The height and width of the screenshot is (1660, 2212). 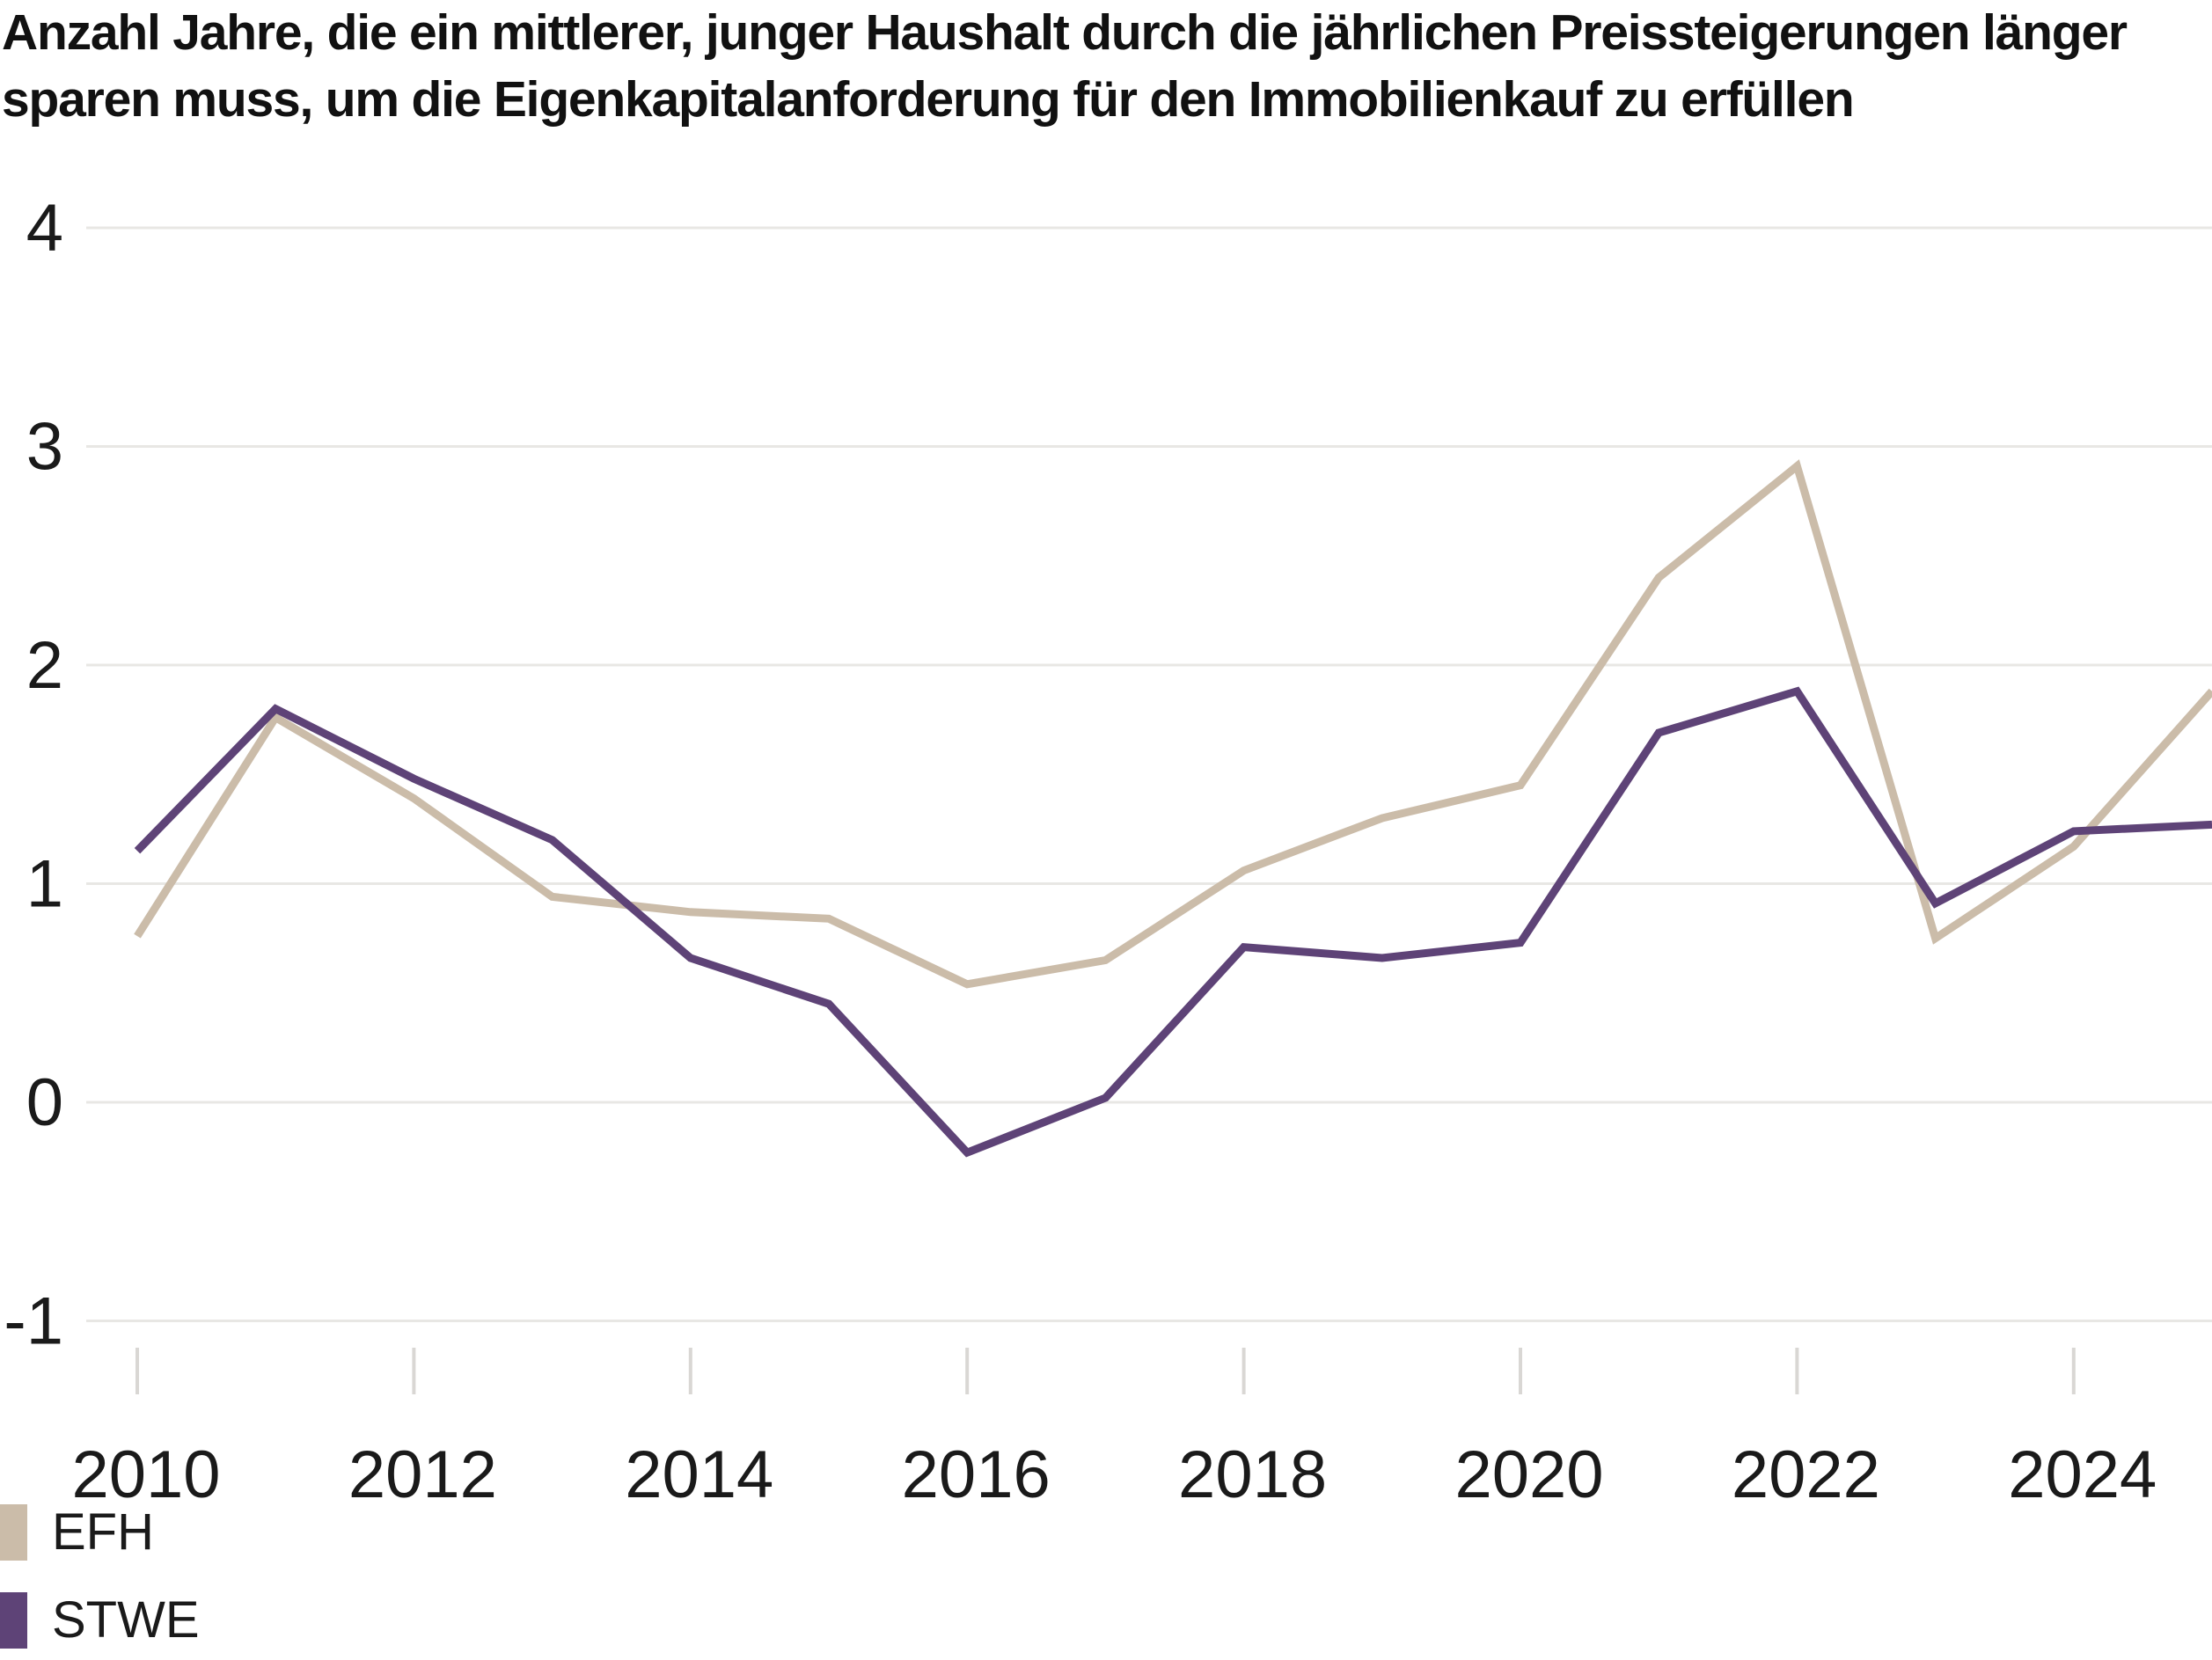 I want to click on x-axis-label: 2014, so click(x=699, y=1474).